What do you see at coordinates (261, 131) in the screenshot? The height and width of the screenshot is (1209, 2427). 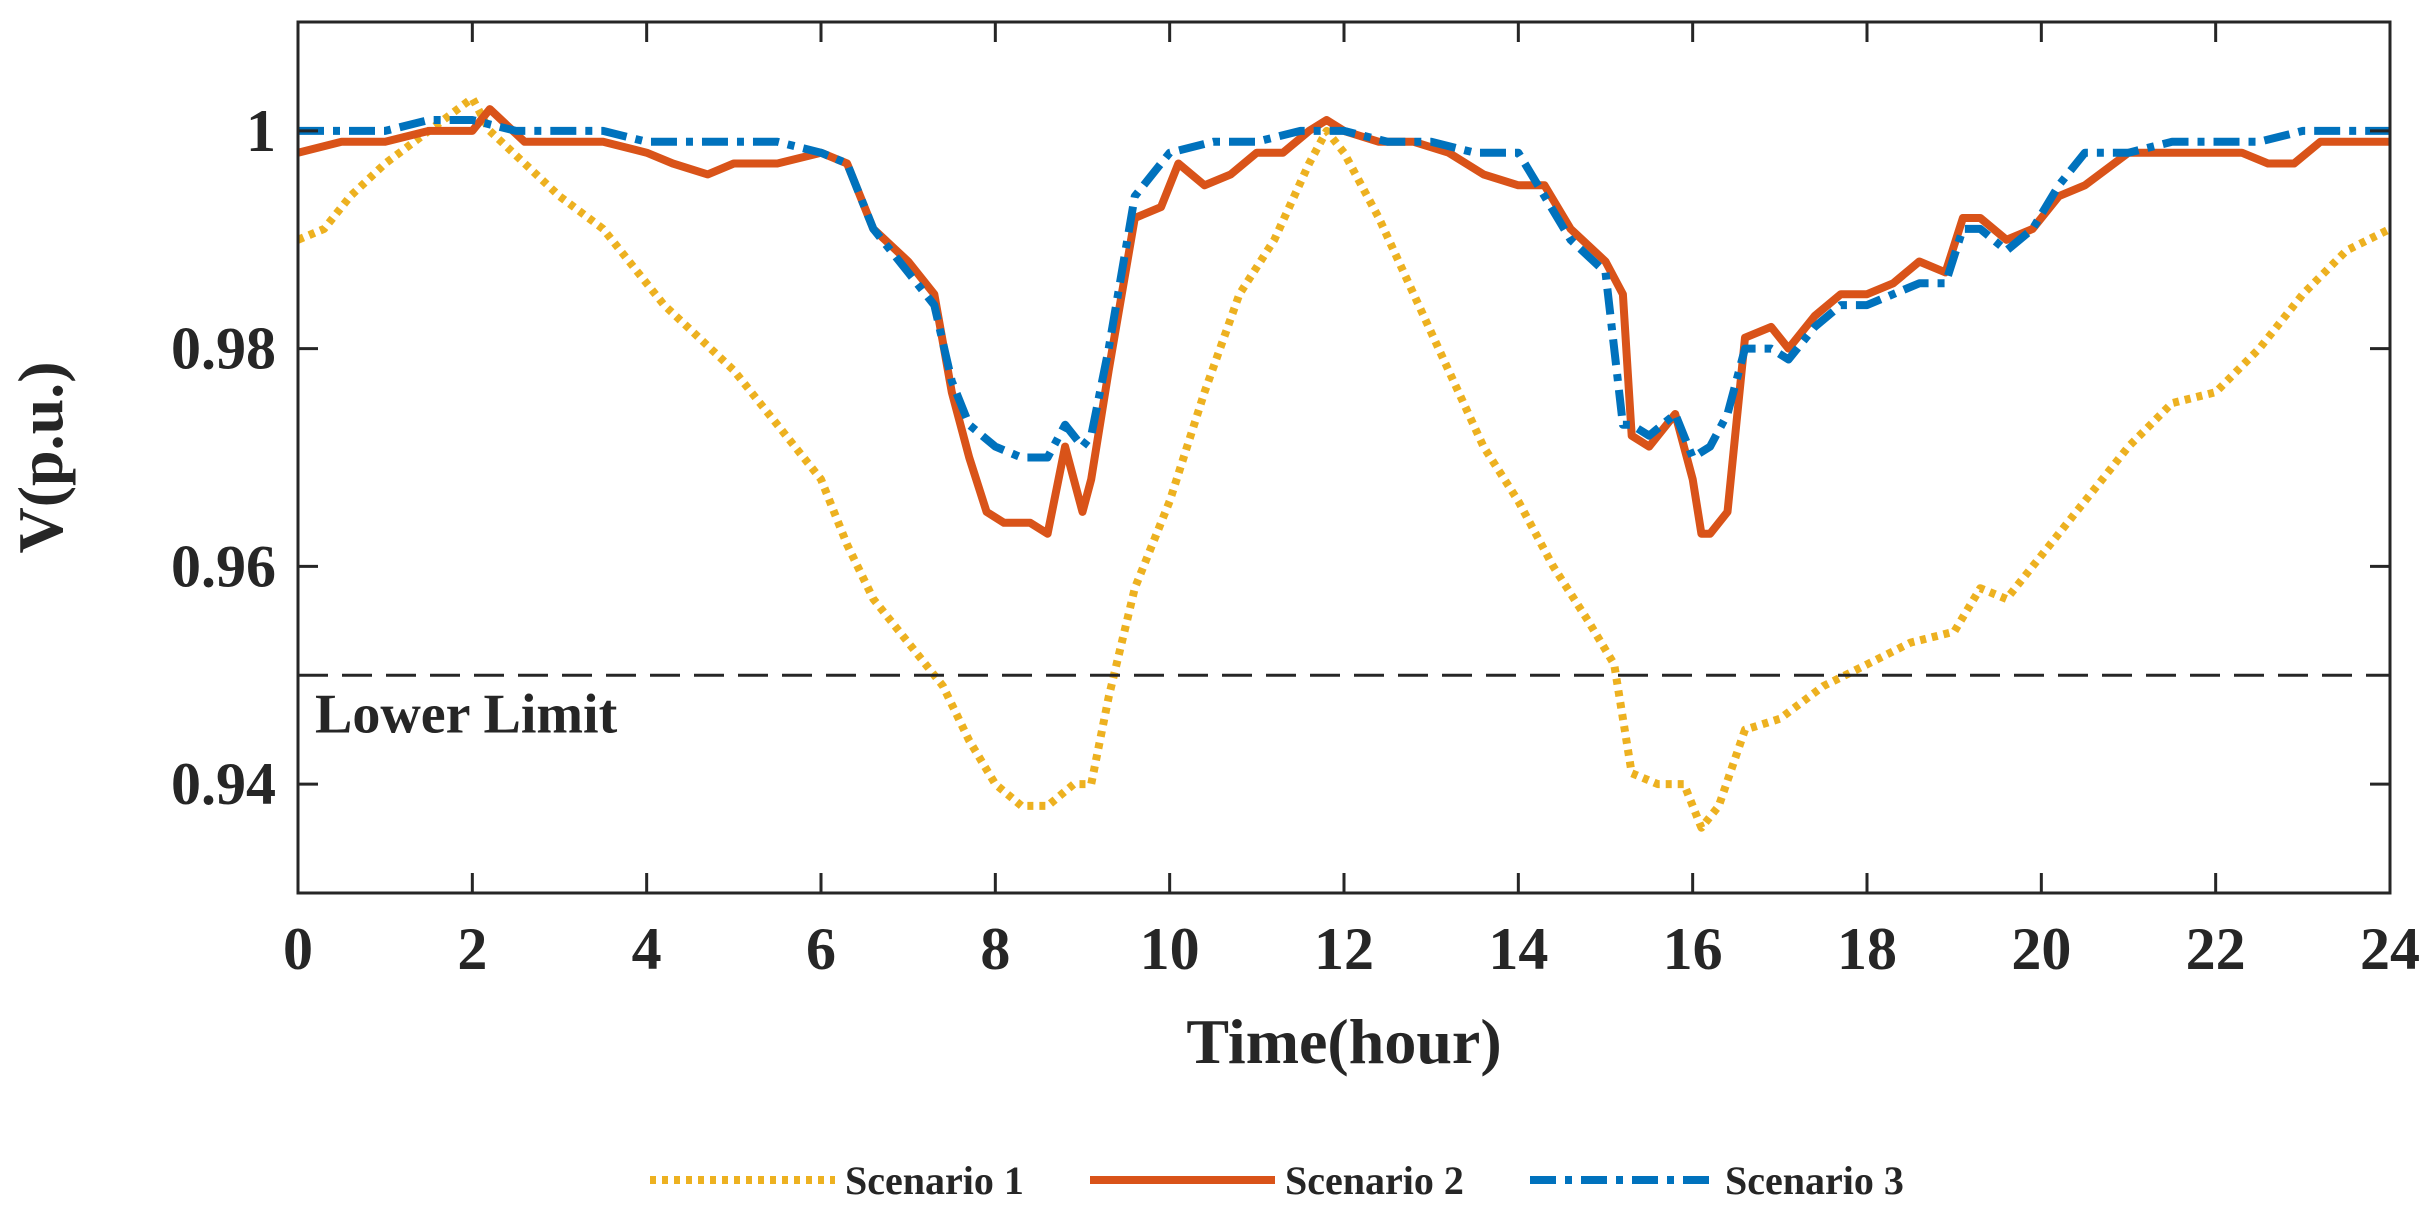 I see `y-tick-label: 1` at bounding box center [261, 131].